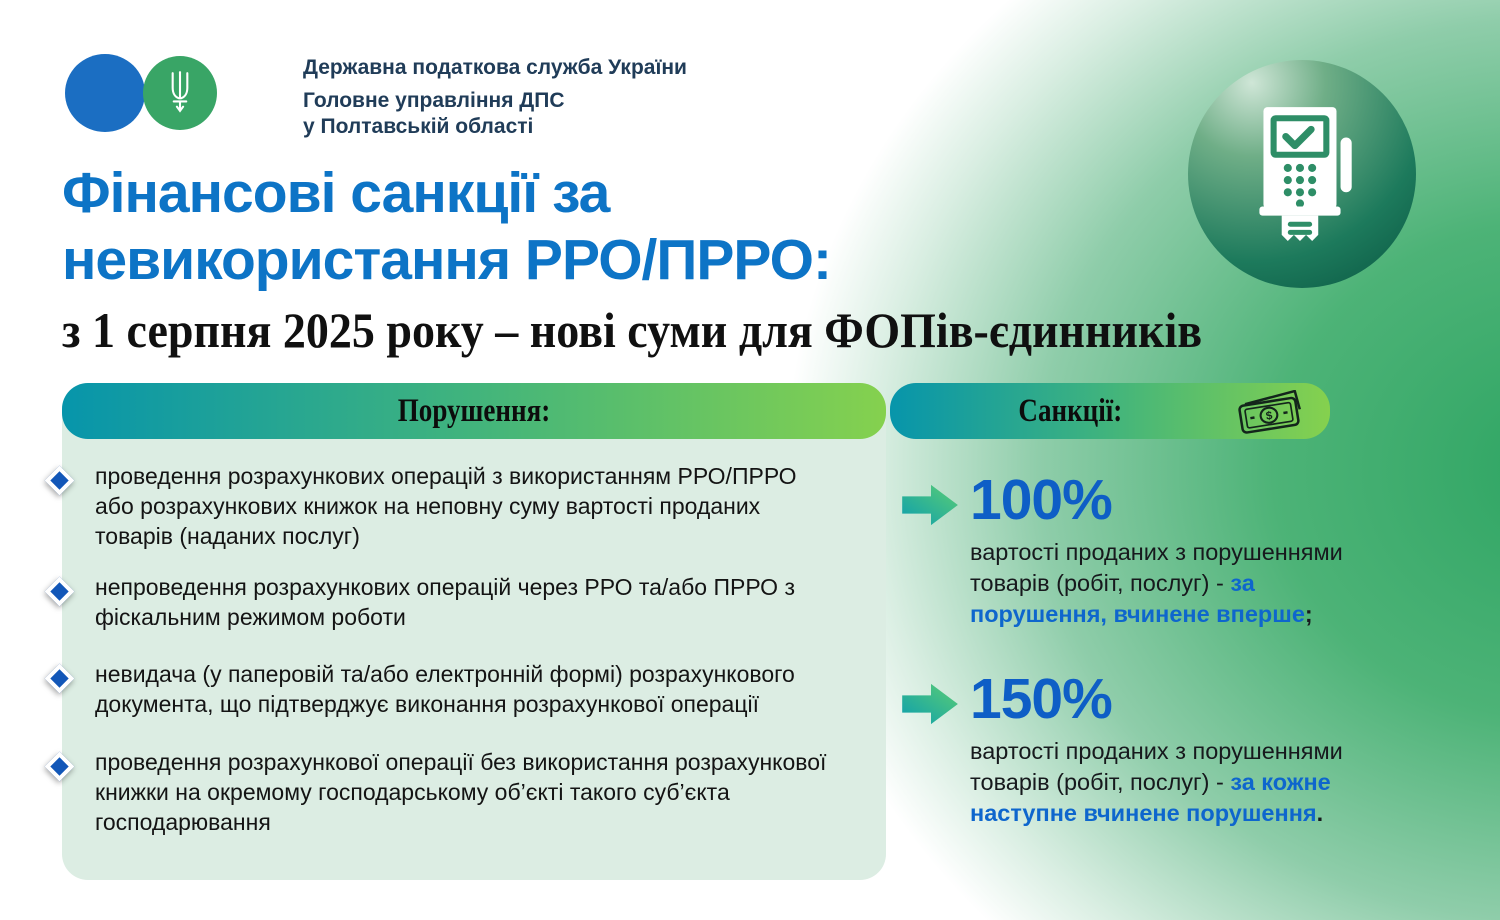 The height and width of the screenshot is (920, 1500). I want to click on logo-green-circle, so click(180, 93).